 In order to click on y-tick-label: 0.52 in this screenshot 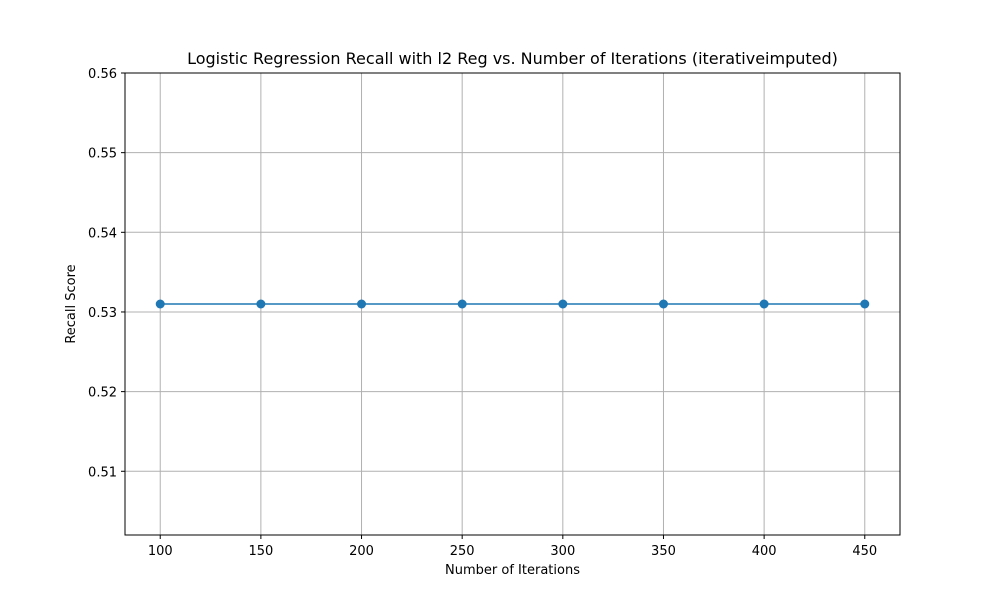, I will do `click(102, 393)`.